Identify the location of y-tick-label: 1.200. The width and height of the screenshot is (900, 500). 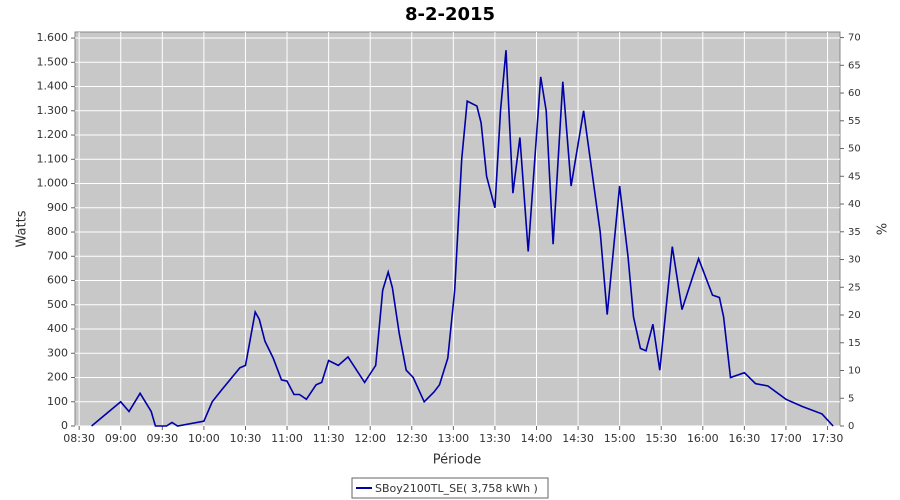
(53, 134).